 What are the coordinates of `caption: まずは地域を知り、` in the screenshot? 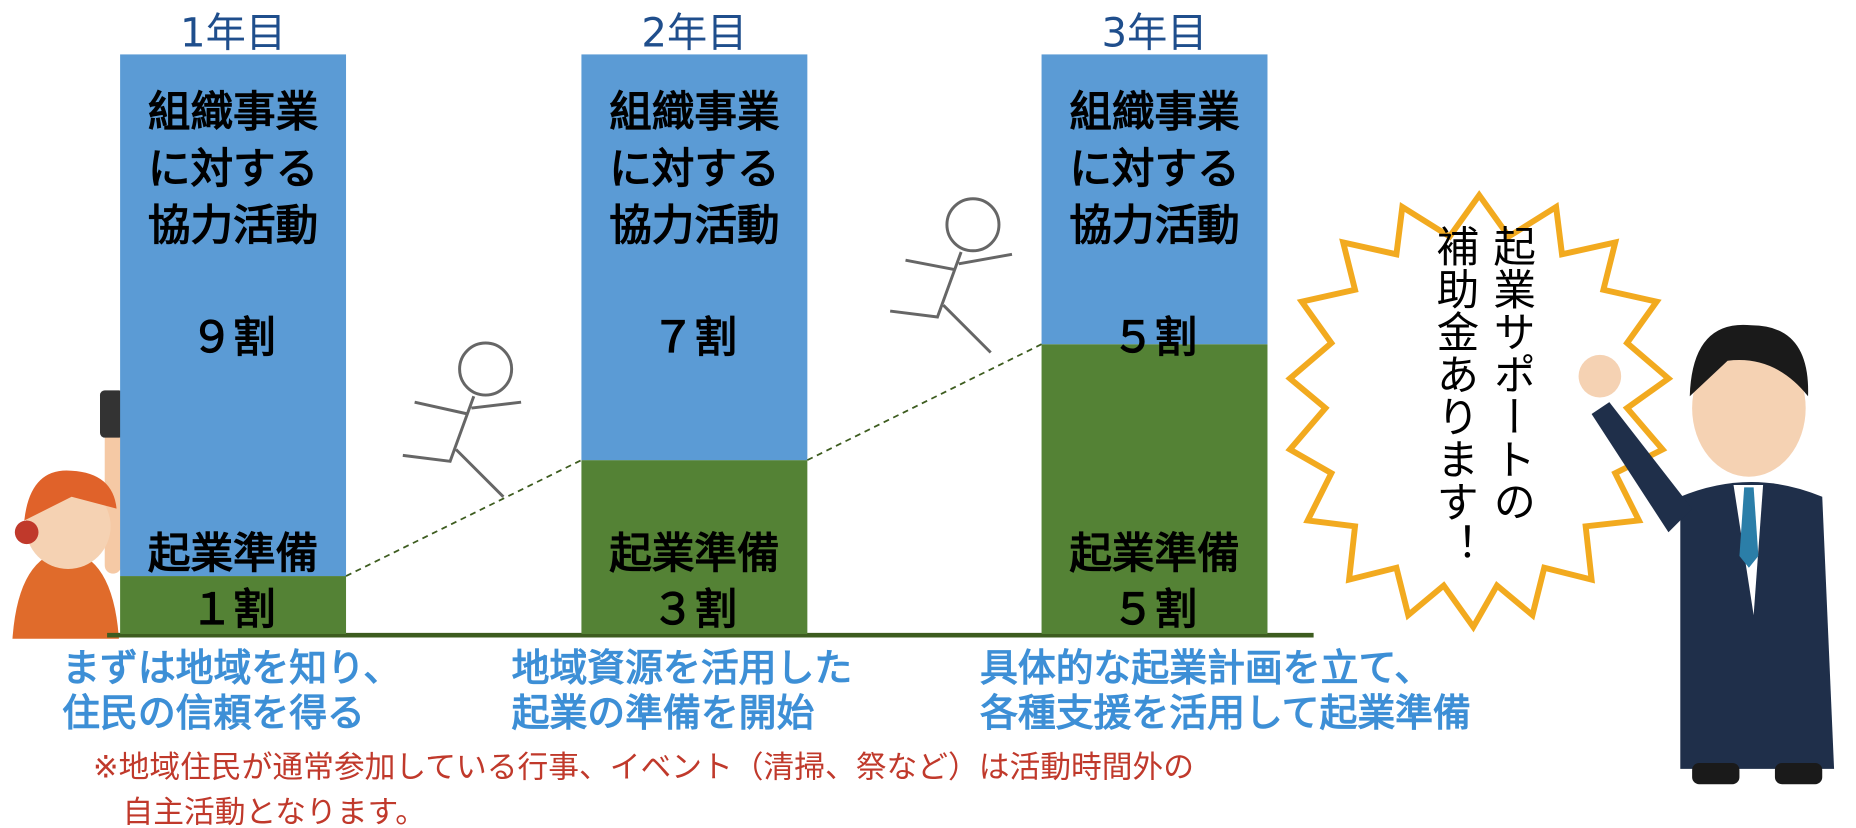 It's located at (231, 668).